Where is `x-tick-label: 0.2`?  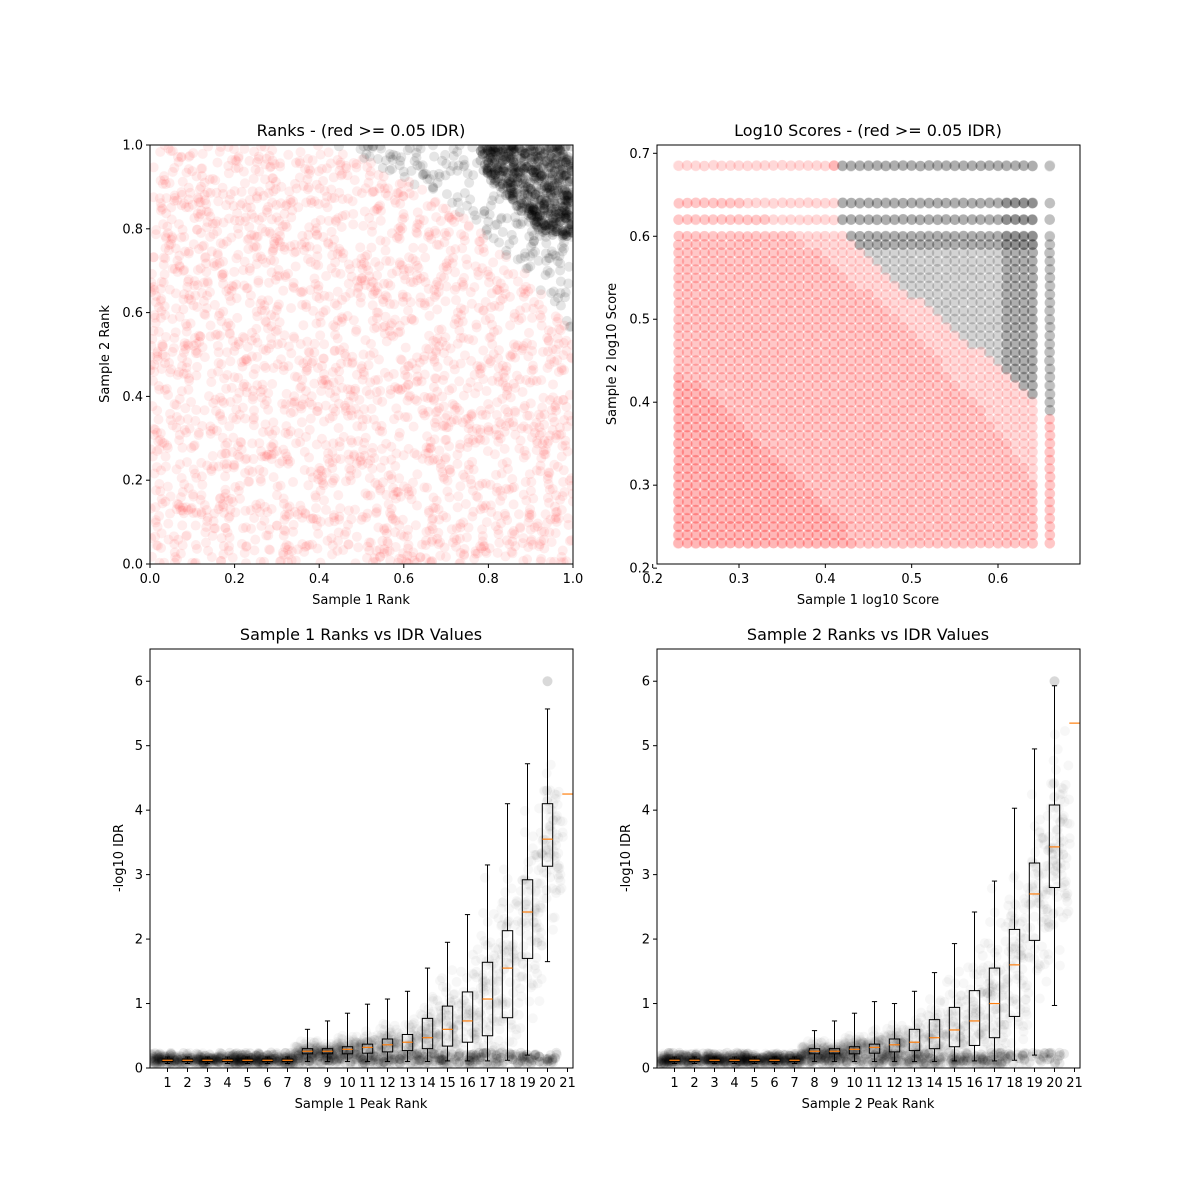 x-tick-label: 0.2 is located at coordinates (234, 579).